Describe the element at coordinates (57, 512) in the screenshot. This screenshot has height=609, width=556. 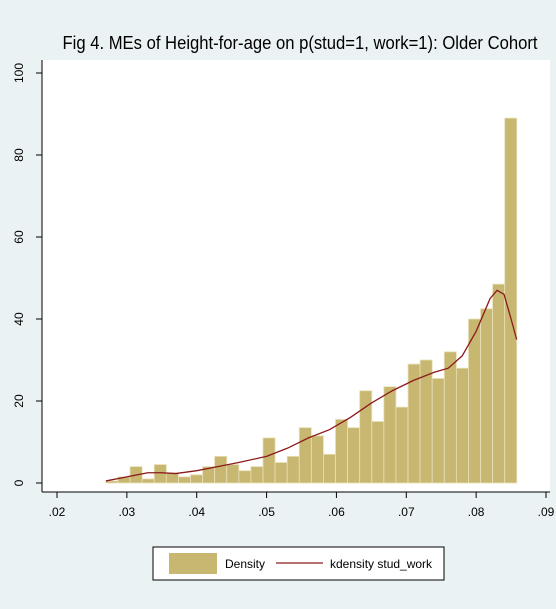
I see `x-tick-label: .02` at that location.